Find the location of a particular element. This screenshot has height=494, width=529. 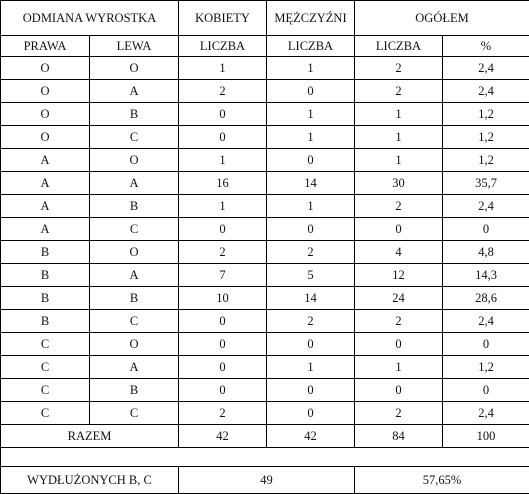

summary-label: WYDŁUŻONYCH B, C is located at coordinates (90, 480).